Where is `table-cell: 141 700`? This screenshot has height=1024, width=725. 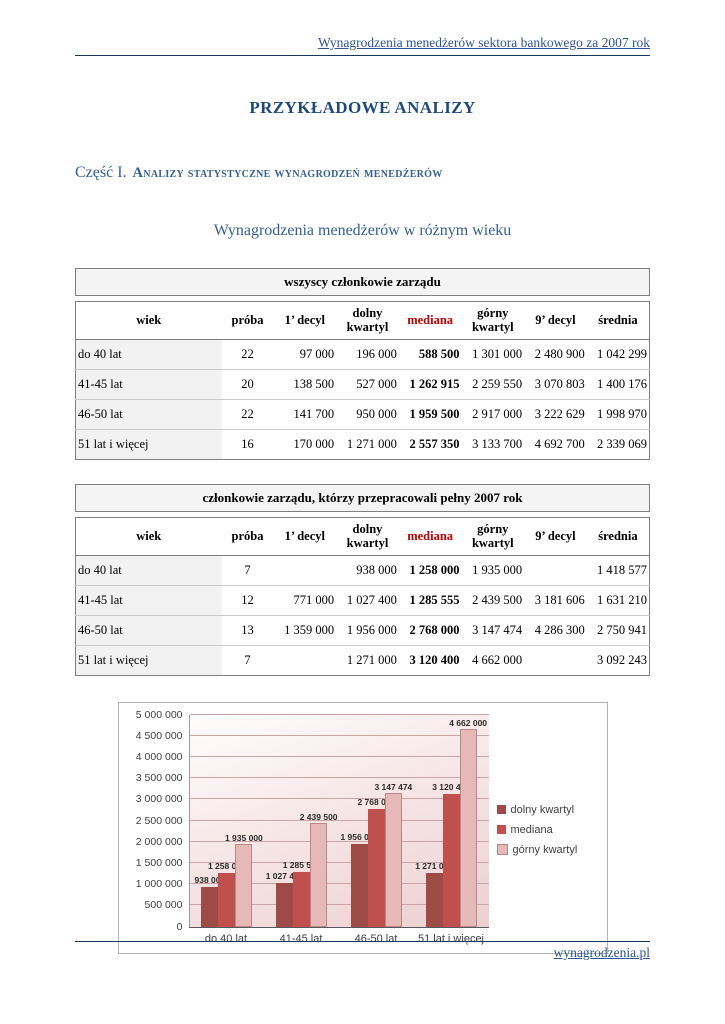 table-cell: 141 700 is located at coordinates (305, 414).